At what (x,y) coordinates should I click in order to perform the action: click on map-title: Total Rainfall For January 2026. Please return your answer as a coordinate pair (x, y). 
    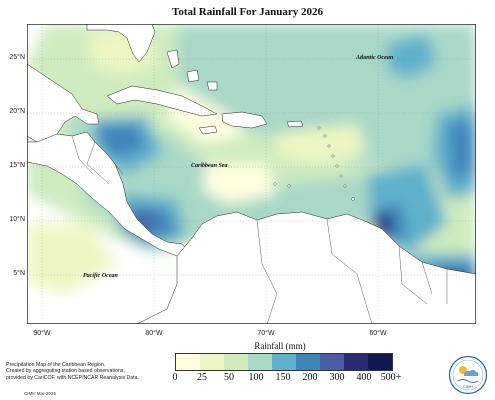
    Looking at the image, I should click on (247, 12).